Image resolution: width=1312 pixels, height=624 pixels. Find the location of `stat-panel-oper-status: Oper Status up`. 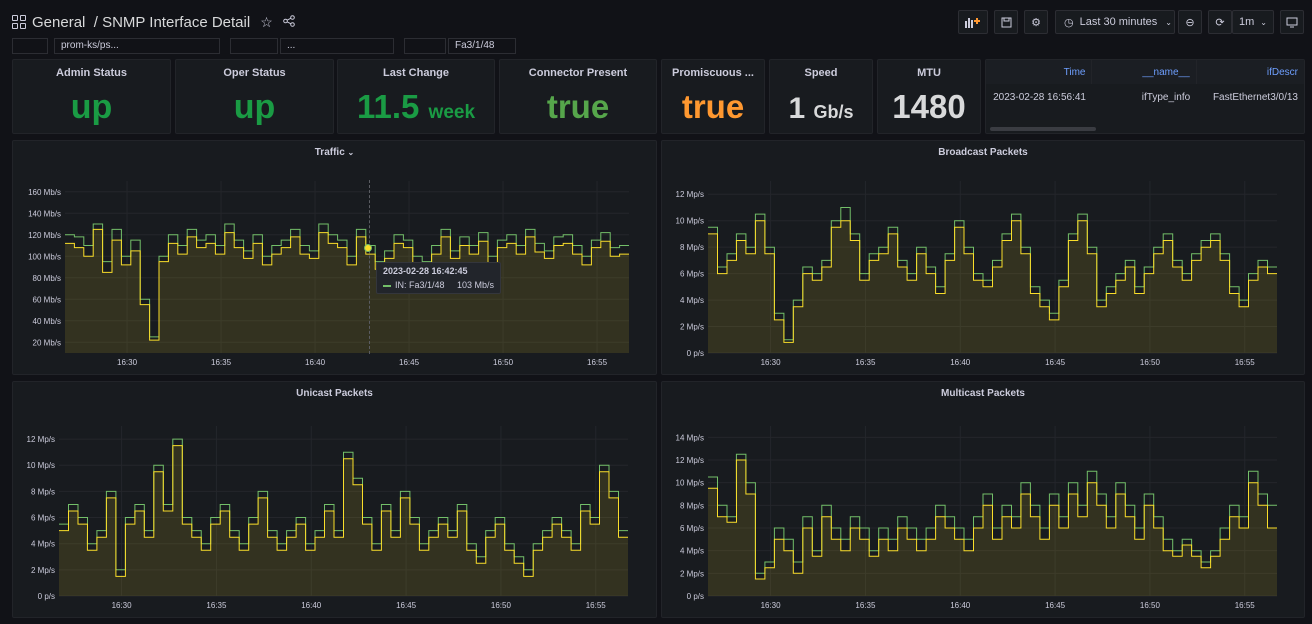

stat-panel-oper-status: Oper Status up is located at coordinates (254, 96).